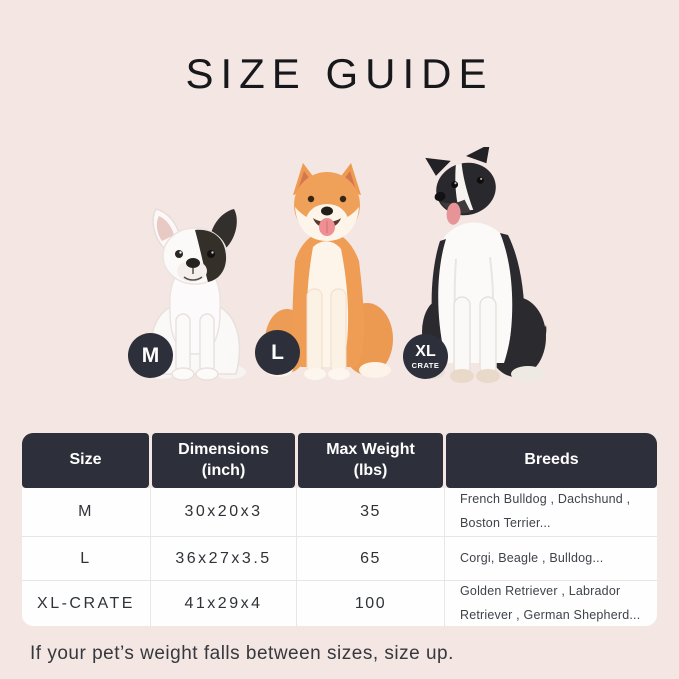  I want to click on cell-max-weight-xl-crate: 100, so click(370, 603).